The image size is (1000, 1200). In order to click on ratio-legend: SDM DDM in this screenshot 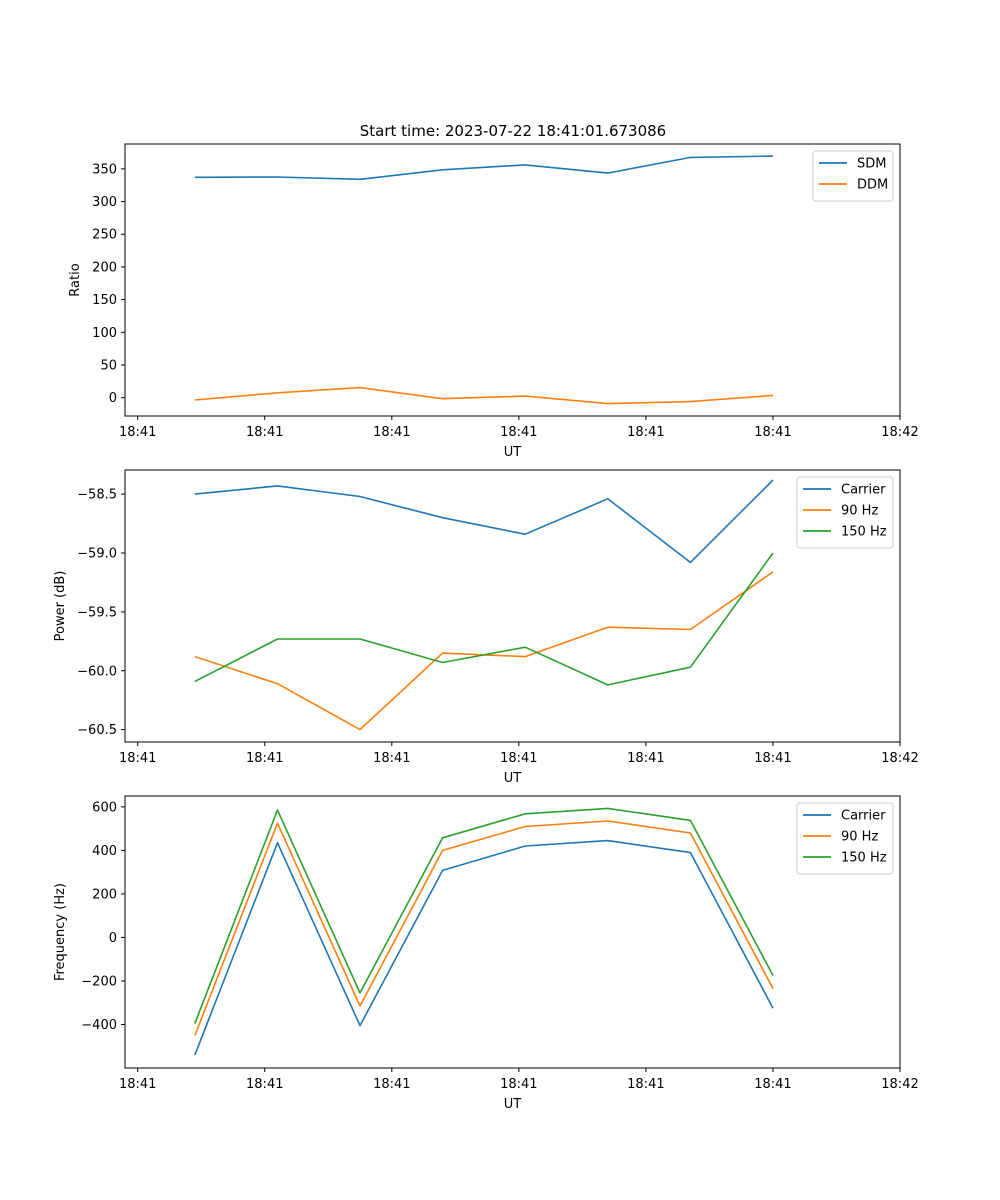, I will do `click(853, 176)`.